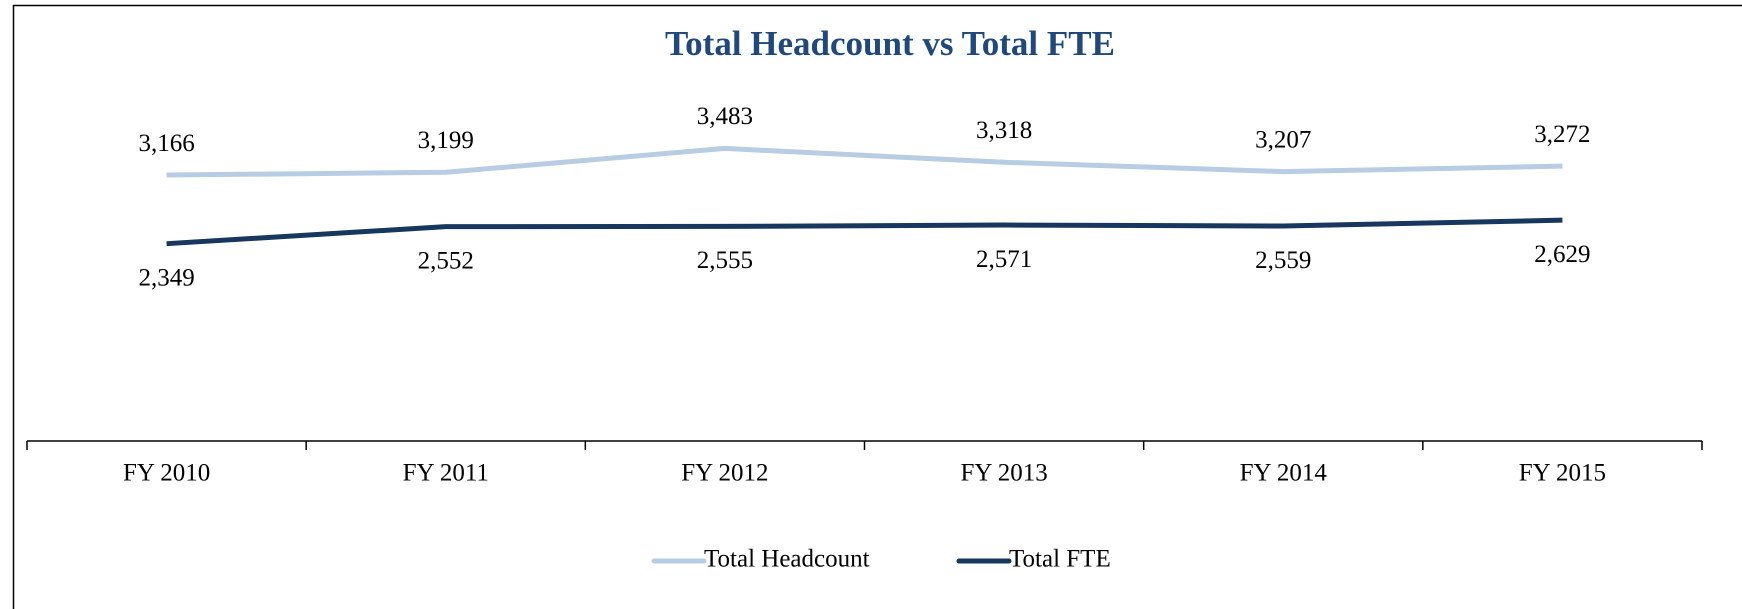 The image size is (1742, 609). I want to click on data-label: 3,199, so click(446, 140).